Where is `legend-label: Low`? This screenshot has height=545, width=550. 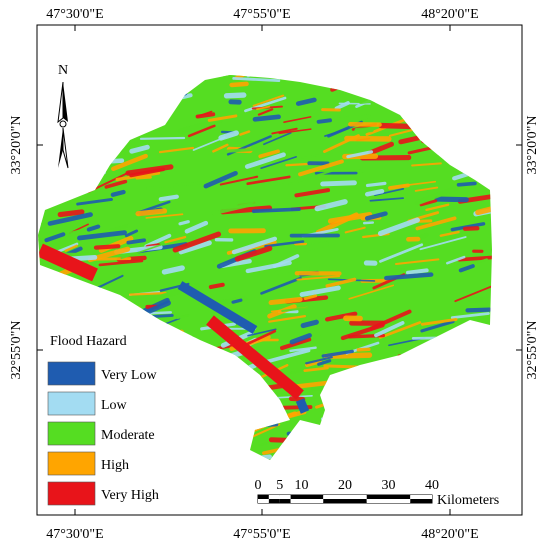
legend-label: Low is located at coordinates (114, 405).